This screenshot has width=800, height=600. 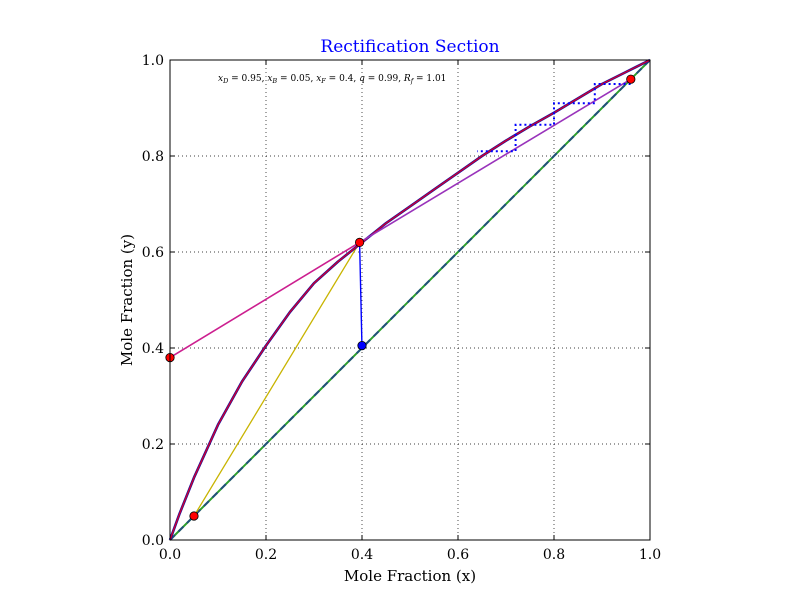 I want to click on x-tick-label: 0.8, so click(x=554, y=555).